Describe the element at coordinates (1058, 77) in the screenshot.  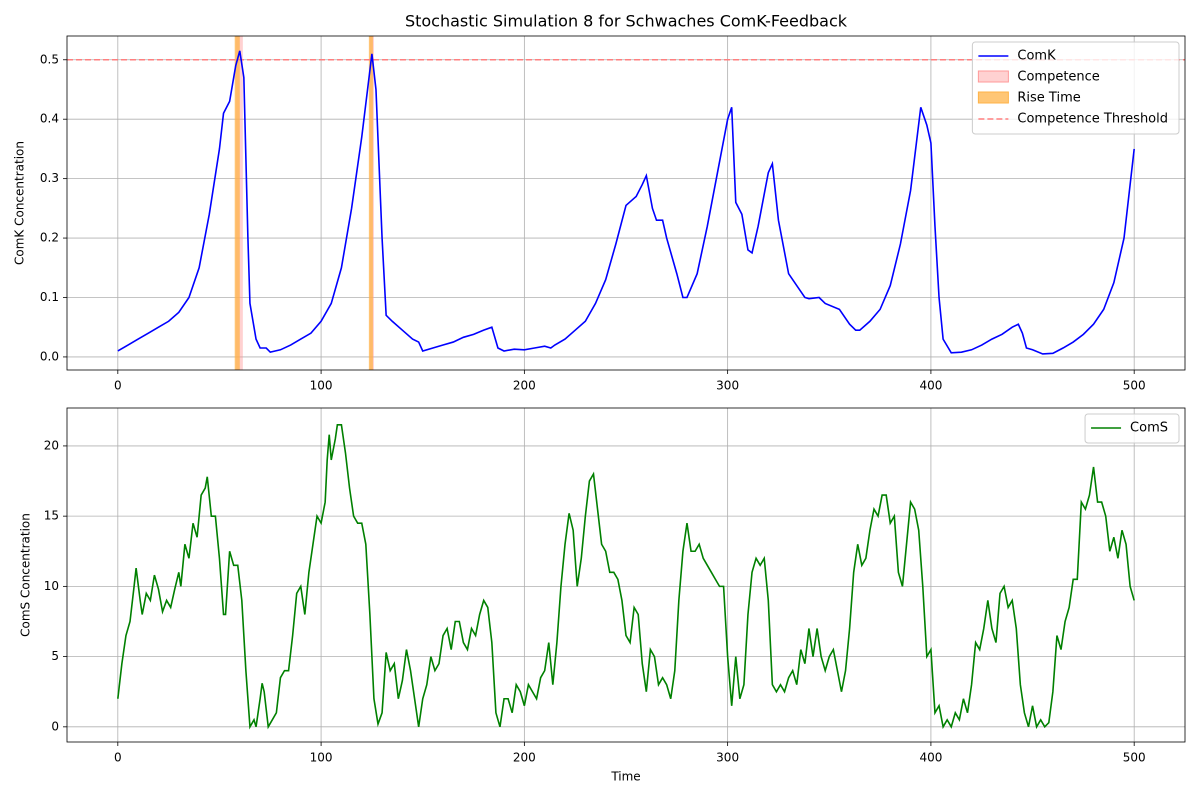
I see `legend-label: Competence` at that location.